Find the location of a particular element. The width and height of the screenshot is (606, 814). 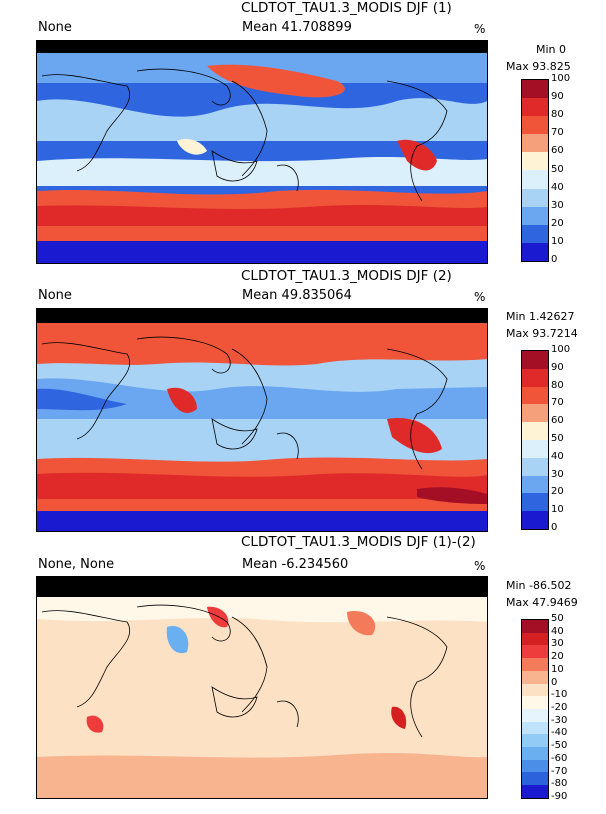

min-label: Min -86.502 is located at coordinates (539, 585).